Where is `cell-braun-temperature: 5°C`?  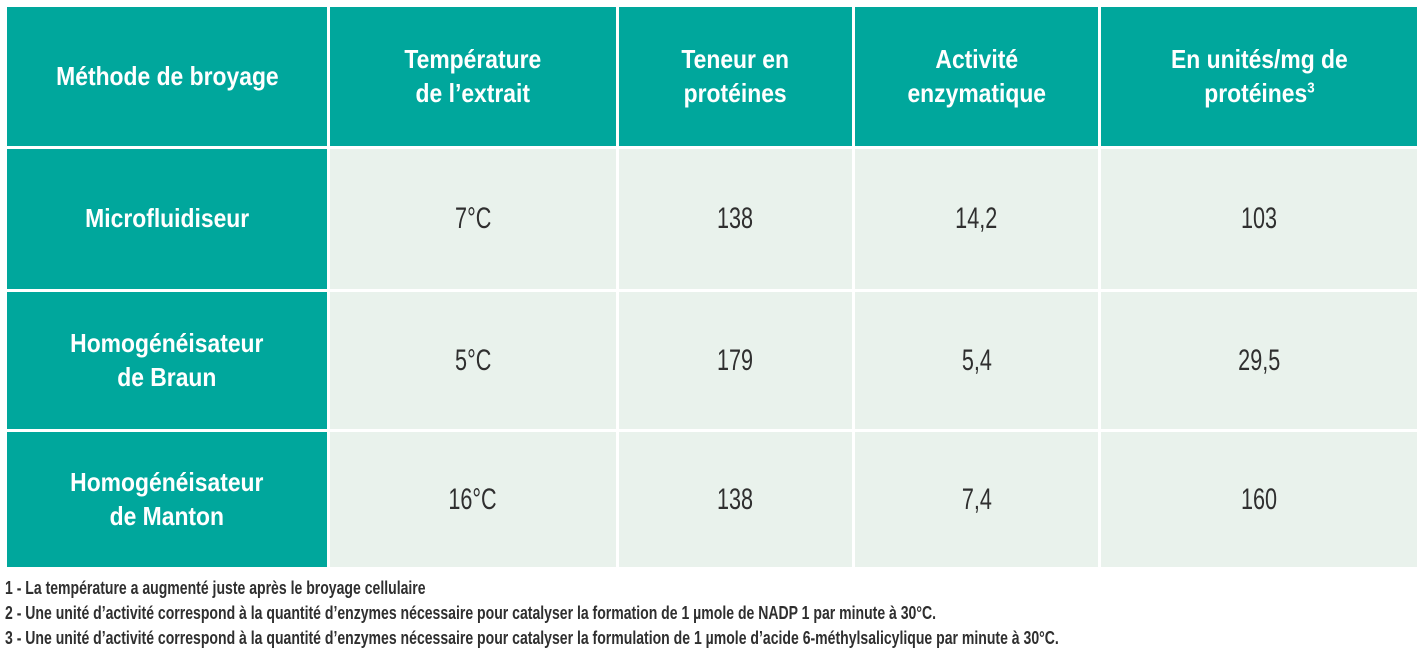
cell-braun-temperature: 5°C is located at coordinates (473, 360).